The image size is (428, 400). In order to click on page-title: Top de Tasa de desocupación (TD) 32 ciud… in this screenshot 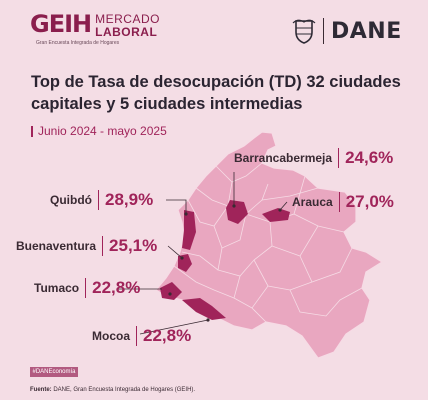, I will do `click(216, 93)`.